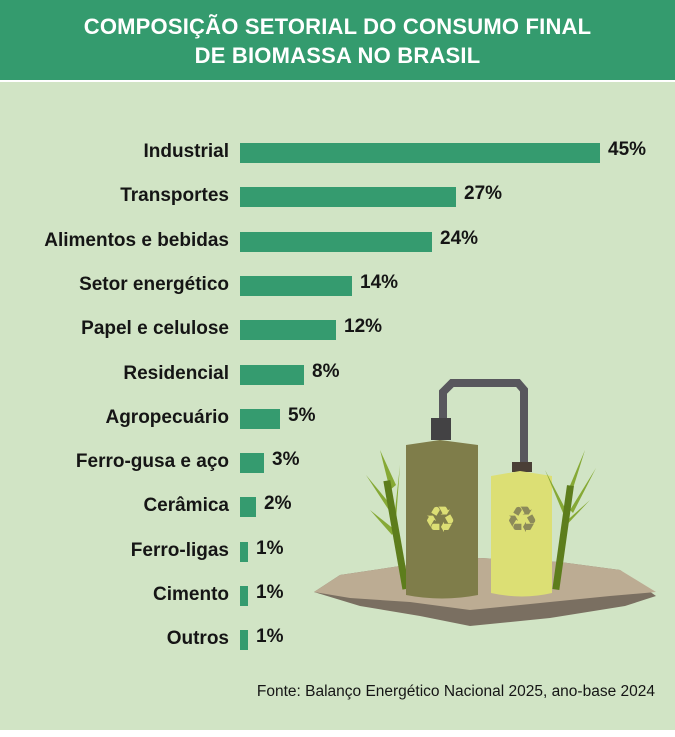 This screenshot has height=737, width=675. What do you see at coordinates (363, 327) in the screenshot?
I see `value-label: 12%` at bounding box center [363, 327].